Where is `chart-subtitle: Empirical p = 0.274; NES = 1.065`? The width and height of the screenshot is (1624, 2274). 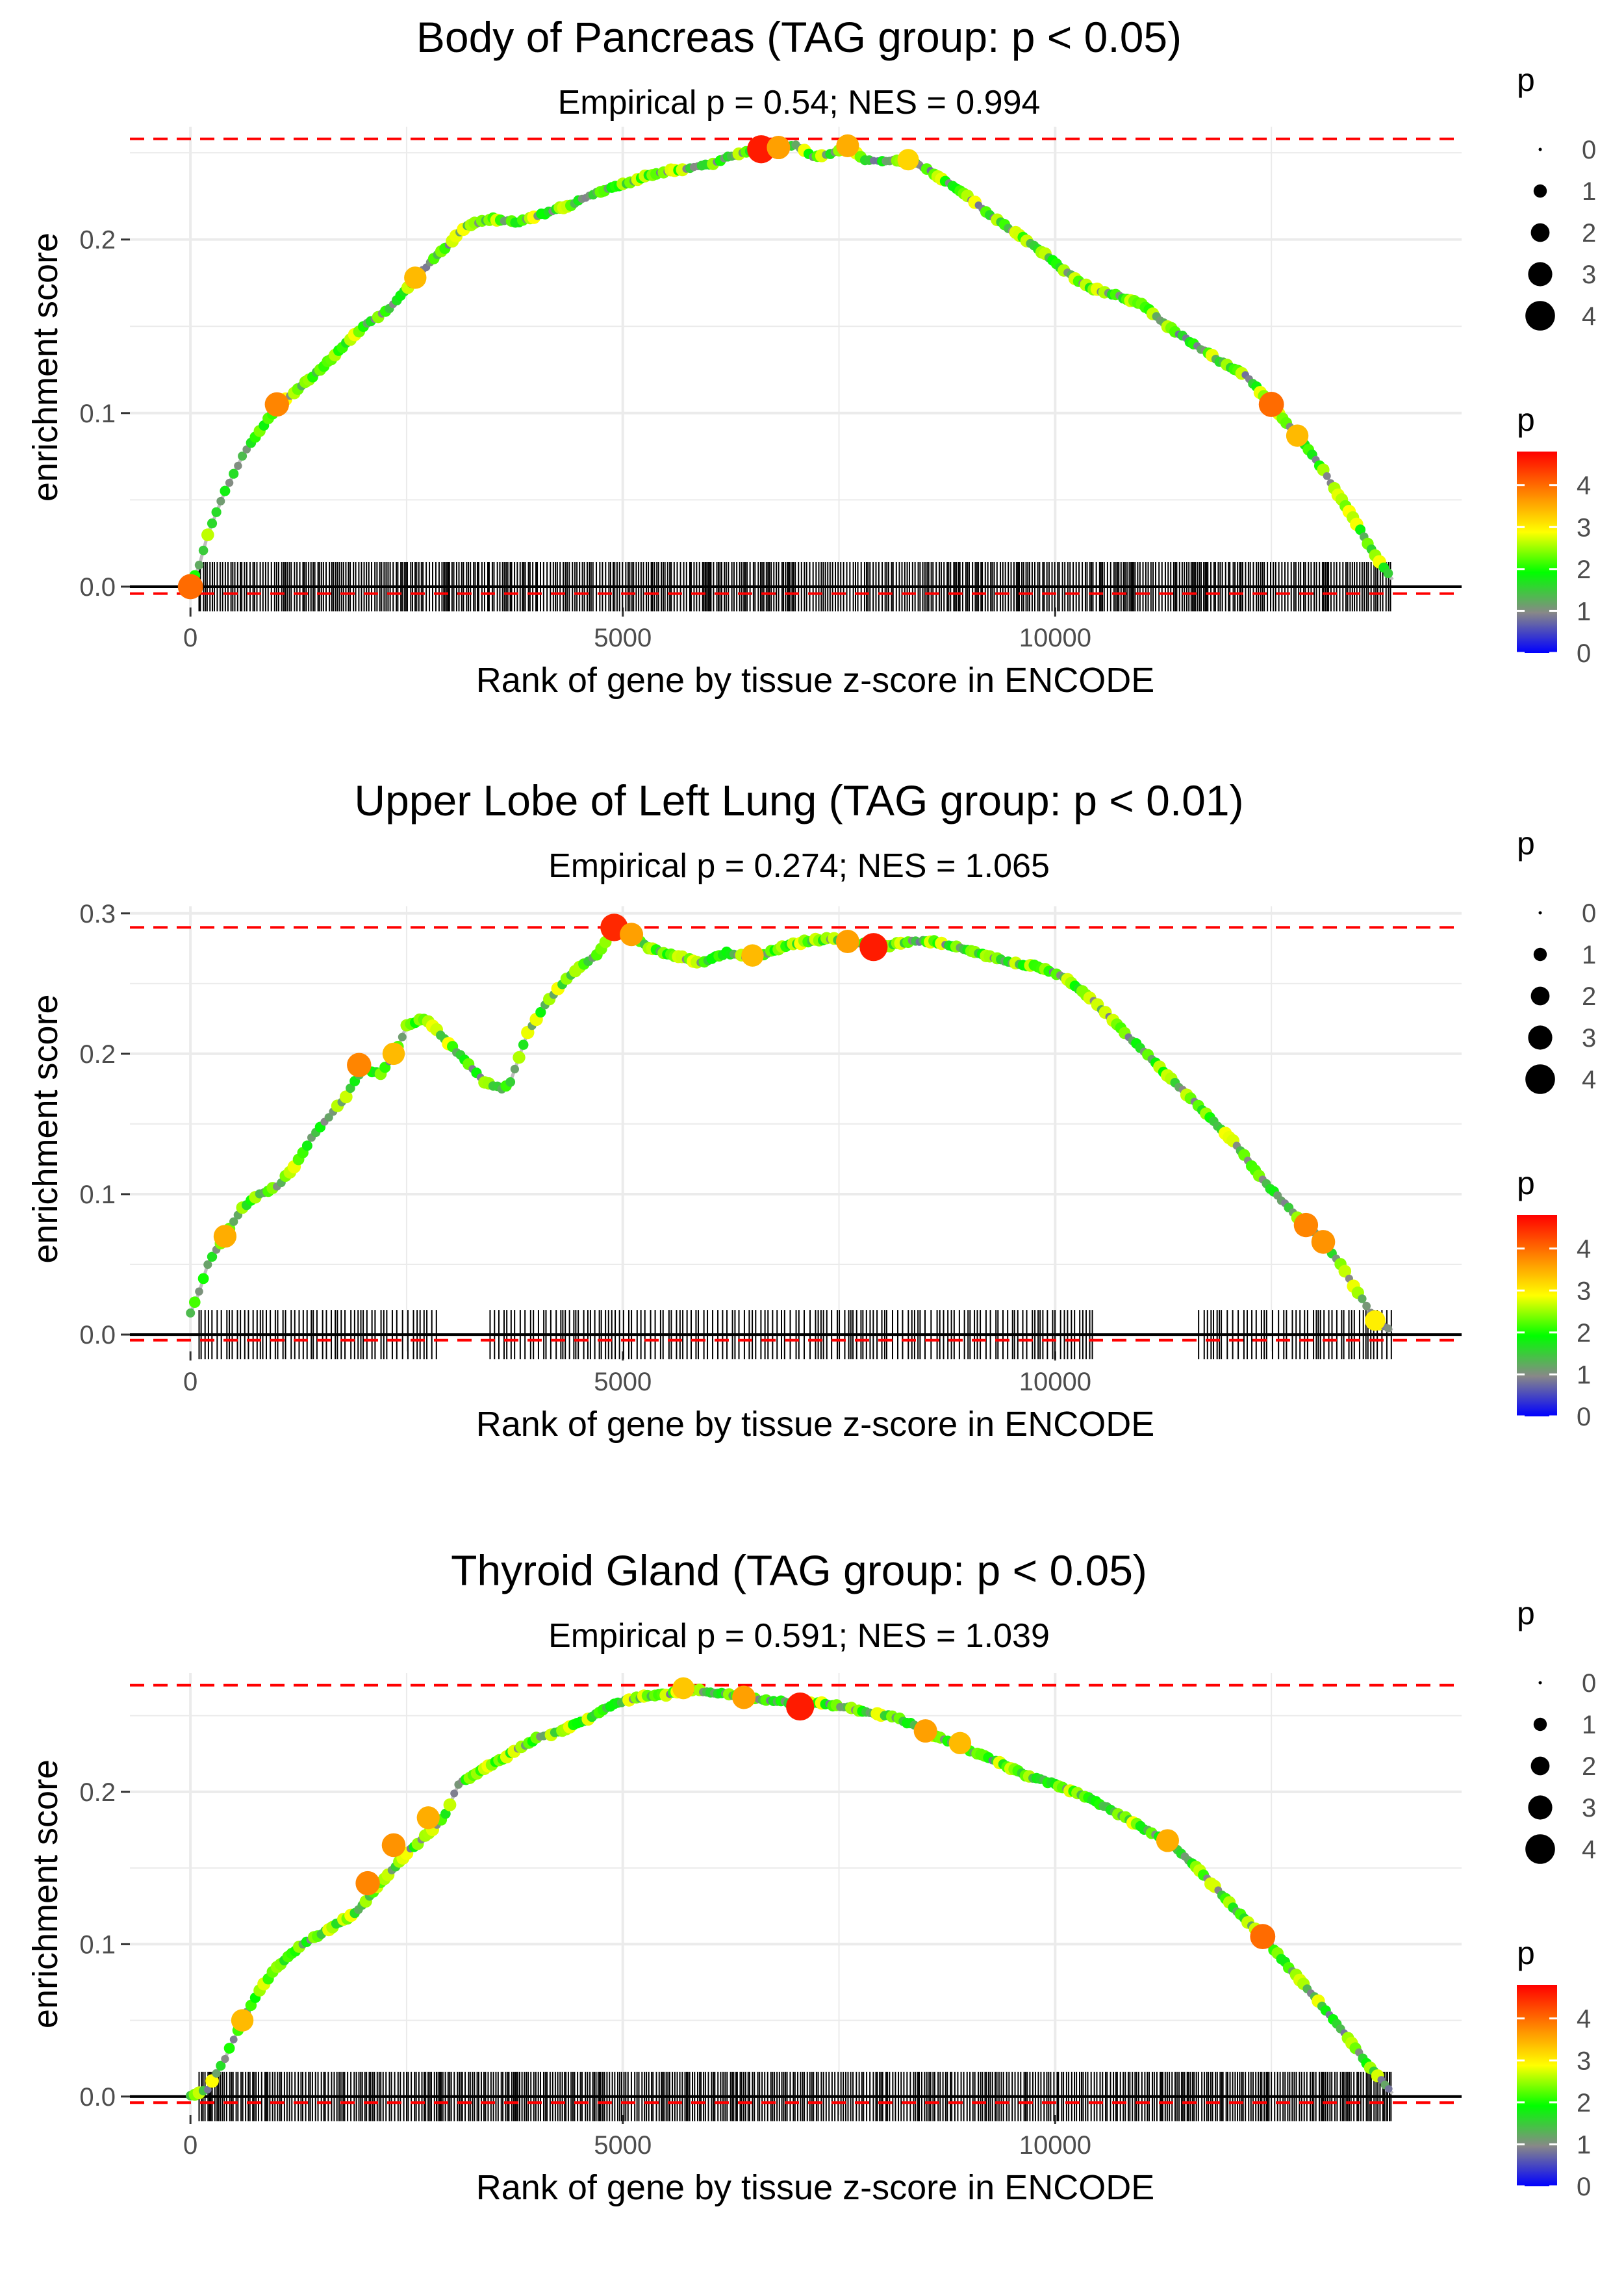
chart-subtitle: Empirical p = 0.274; NES = 1.065 is located at coordinates (799, 866).